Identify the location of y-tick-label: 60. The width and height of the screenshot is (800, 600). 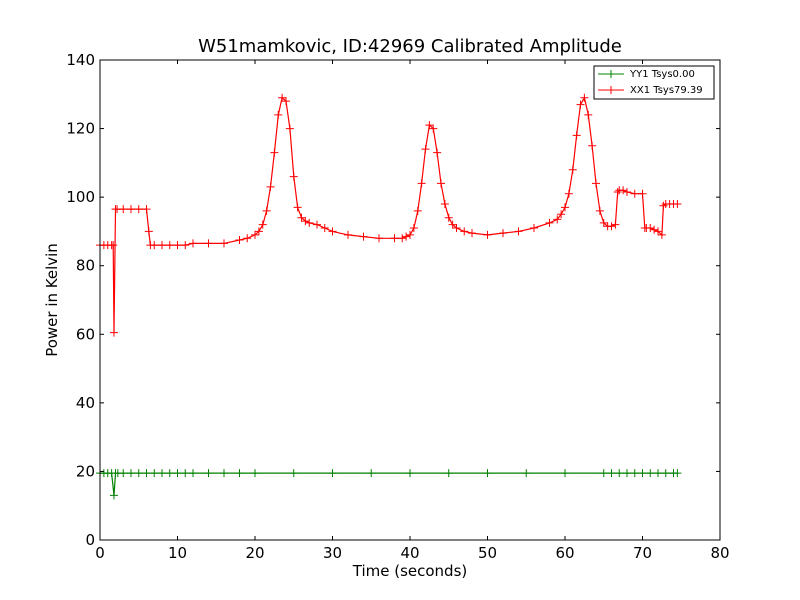
(85, 334).